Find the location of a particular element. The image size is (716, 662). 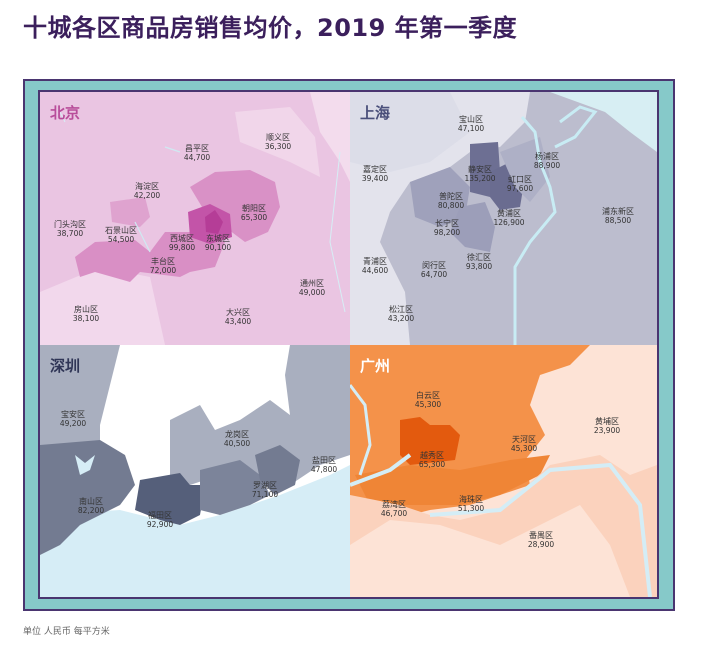

district-label: 天河区 45,300 is located at coordinates (524, 444).